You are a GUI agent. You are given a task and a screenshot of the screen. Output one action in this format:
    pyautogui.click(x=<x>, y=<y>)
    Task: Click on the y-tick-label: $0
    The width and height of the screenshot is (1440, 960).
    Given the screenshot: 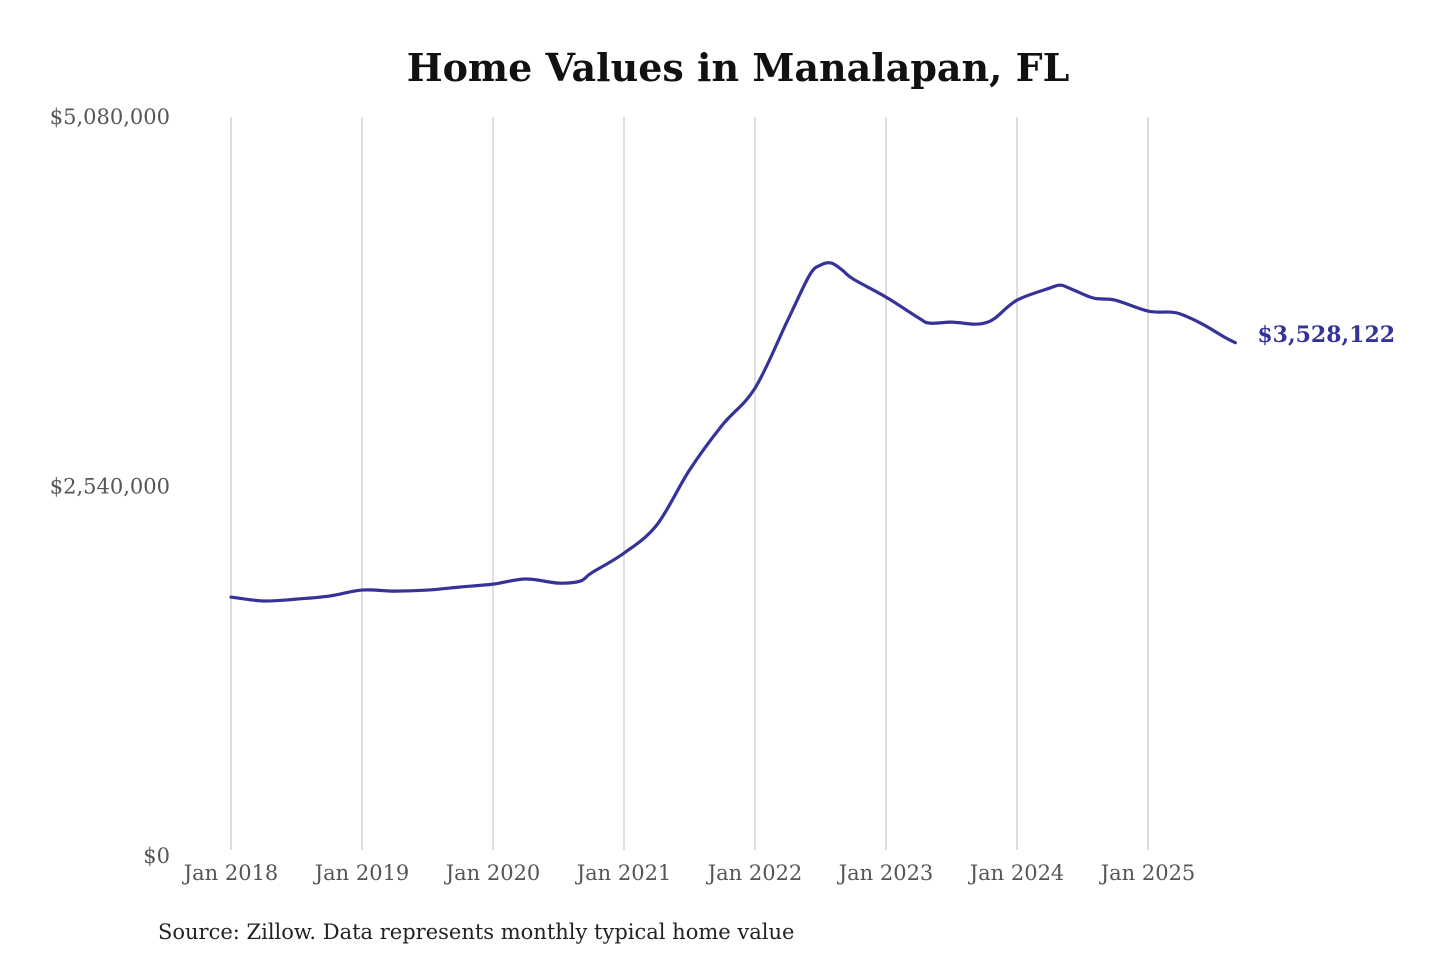 What is the action you would take?
    pyautogui.click(x=156, y=856)
    